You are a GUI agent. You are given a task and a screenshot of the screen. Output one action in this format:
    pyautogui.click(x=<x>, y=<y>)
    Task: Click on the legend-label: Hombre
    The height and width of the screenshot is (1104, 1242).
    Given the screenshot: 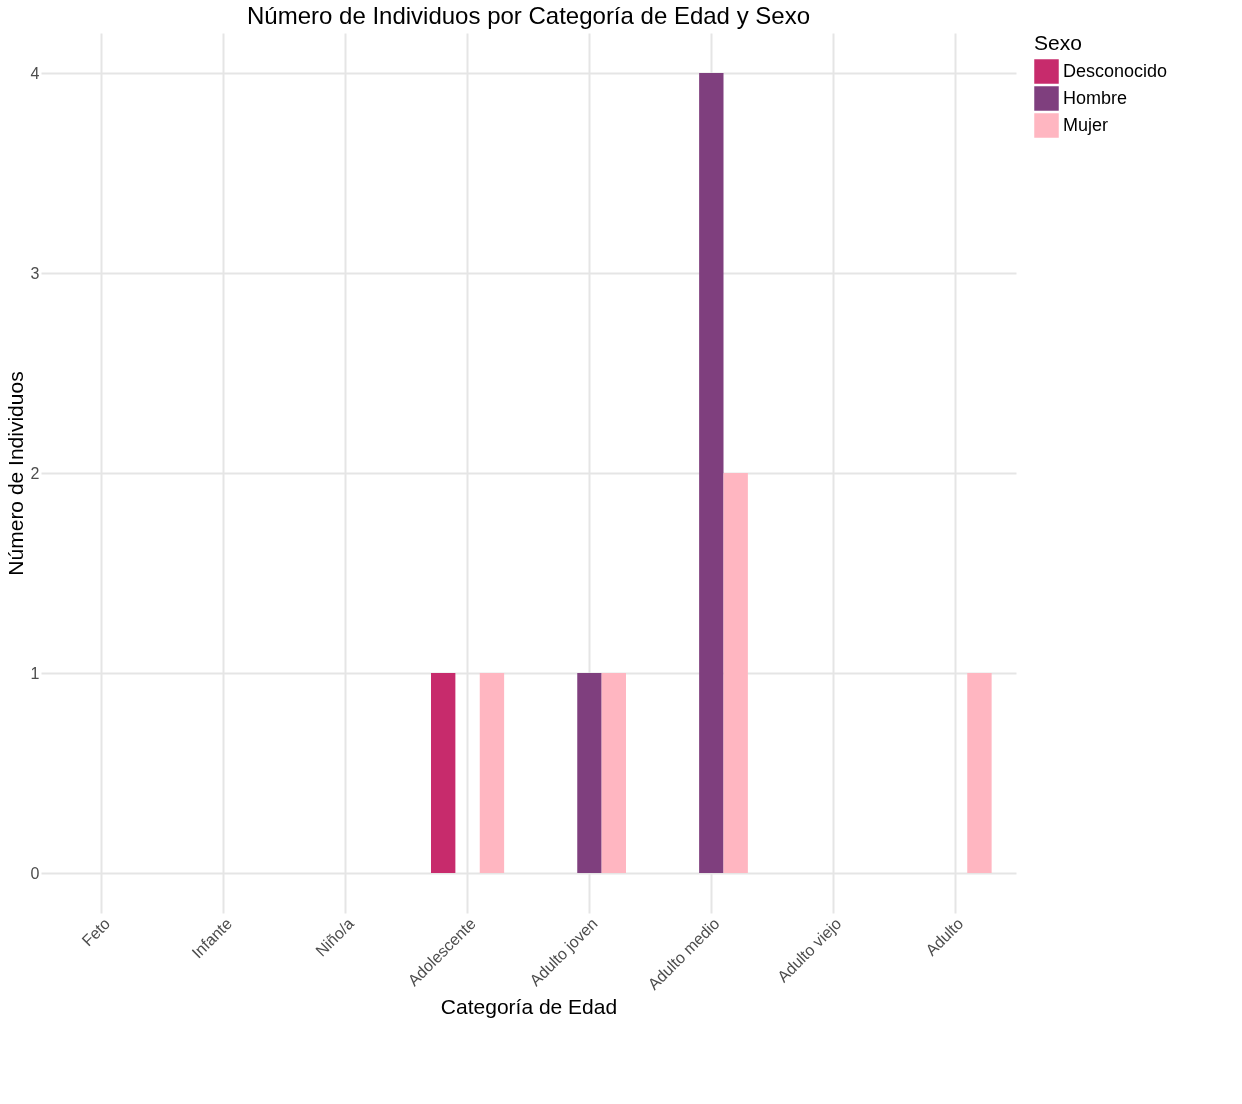 What is the action you would take?
    pyautogui.click(x=1095, y=97)
    